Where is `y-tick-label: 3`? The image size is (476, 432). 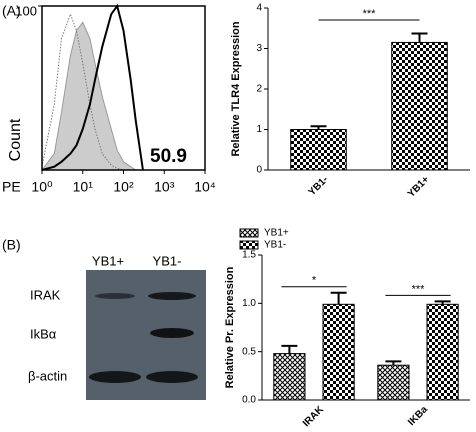
y-tick-label: 3 is located at coordinates (259, 48).